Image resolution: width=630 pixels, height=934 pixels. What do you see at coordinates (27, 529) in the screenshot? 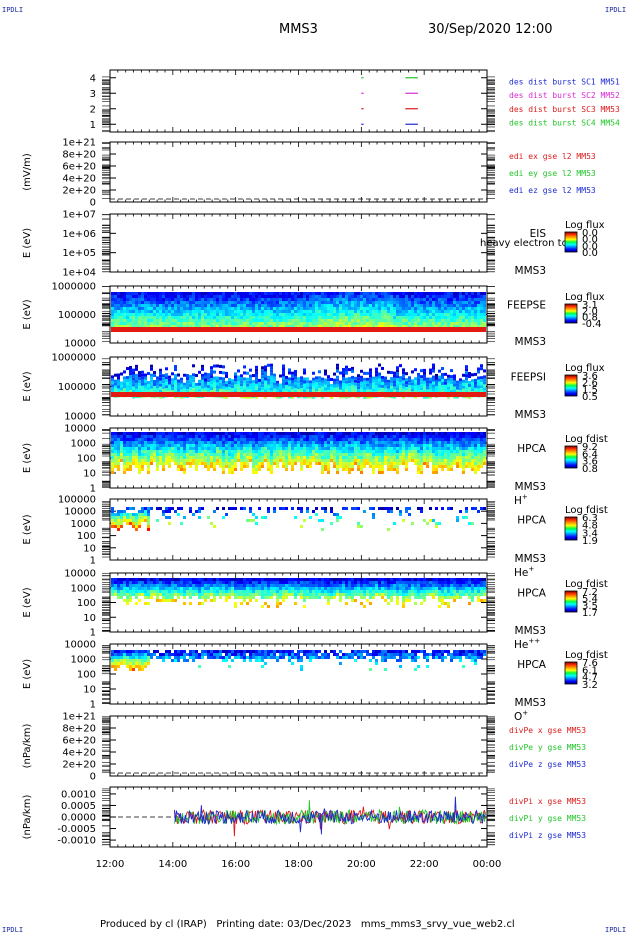
I see `y-axis-label: E (eV)` at bounding box center [27, 529].